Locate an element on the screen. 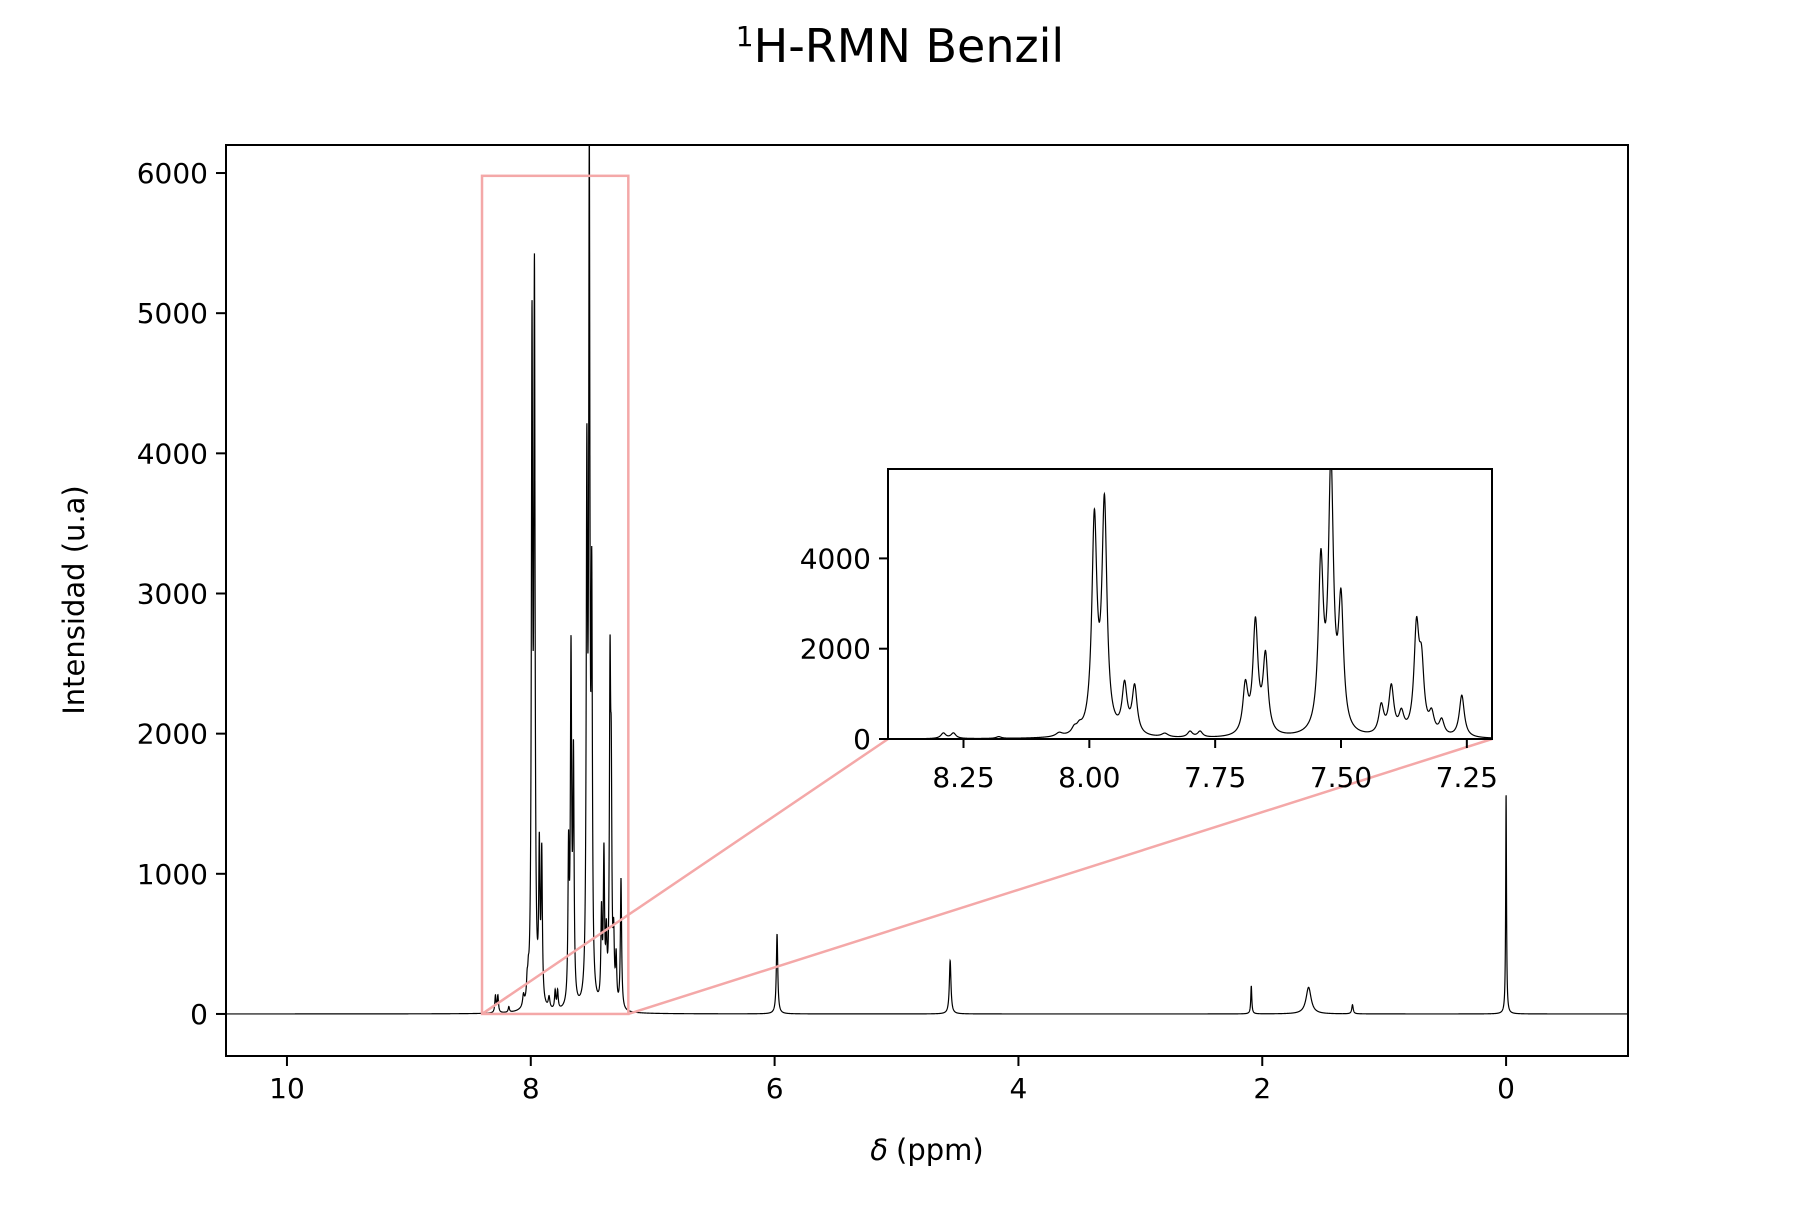 This screenshot has height=1205, width=1800. main-x-ticks: 10 8 6 4 2 0 is located at coordinates (892, 1080).